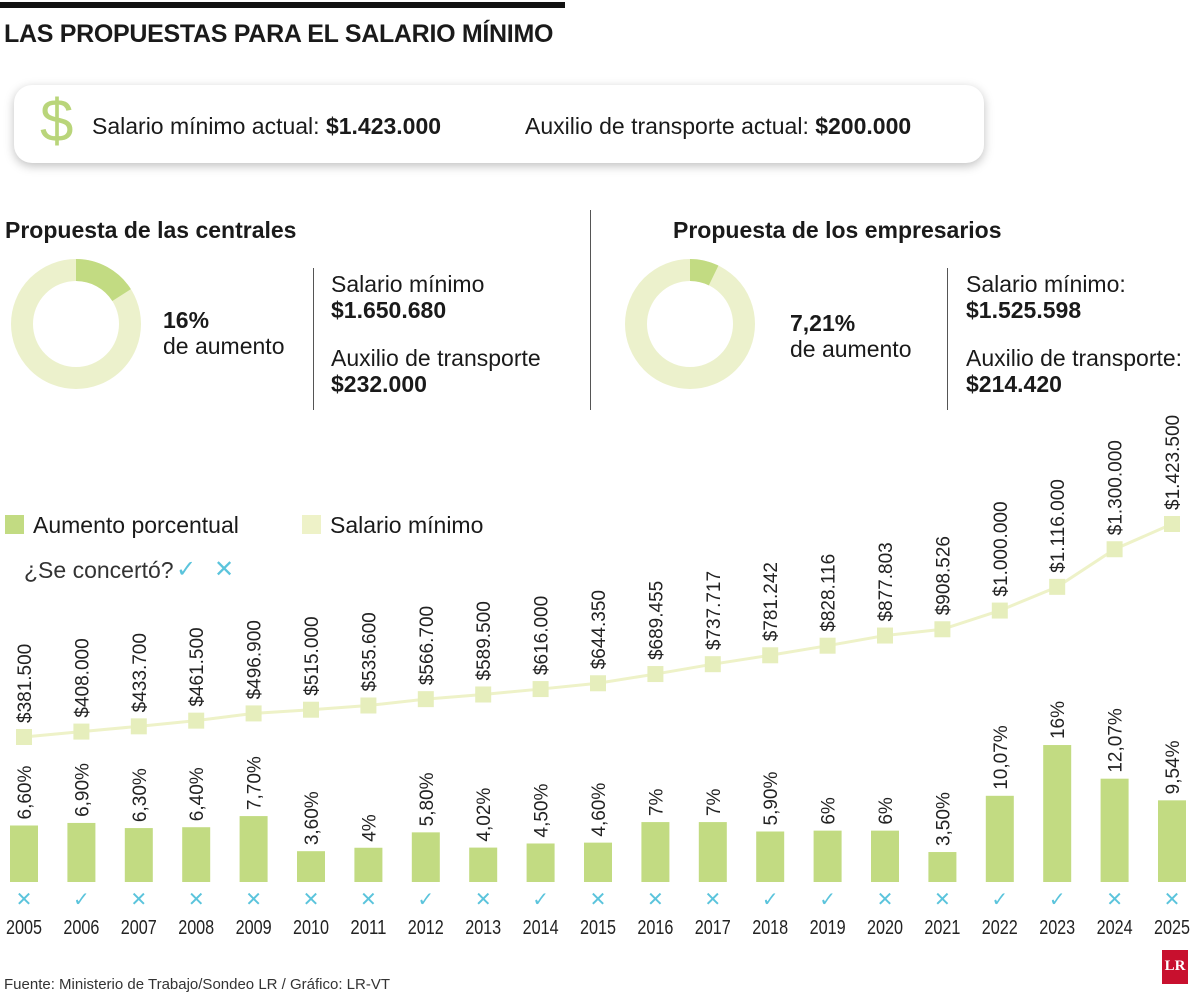 The width and height of the screenshot is (1200, 1000). What do you see at coordinates (851, 349) in the screenshot?
I see `empresarios-percent-label: de aumento` at bounding box center [851, 349].